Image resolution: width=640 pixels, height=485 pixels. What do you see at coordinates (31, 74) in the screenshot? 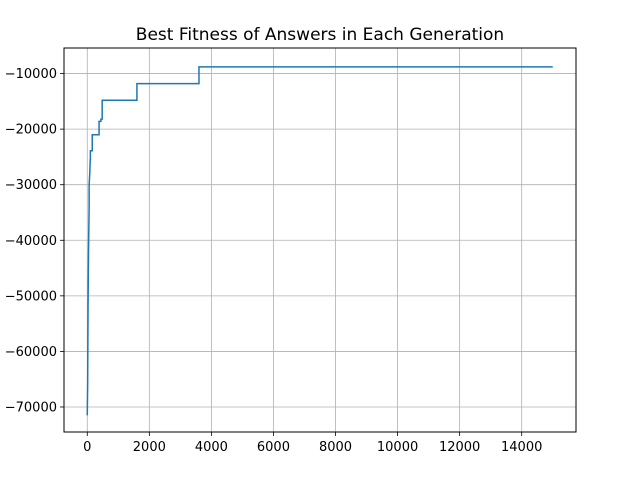
I see `y-tick-label: −10000` at bounding box center [31, 74].